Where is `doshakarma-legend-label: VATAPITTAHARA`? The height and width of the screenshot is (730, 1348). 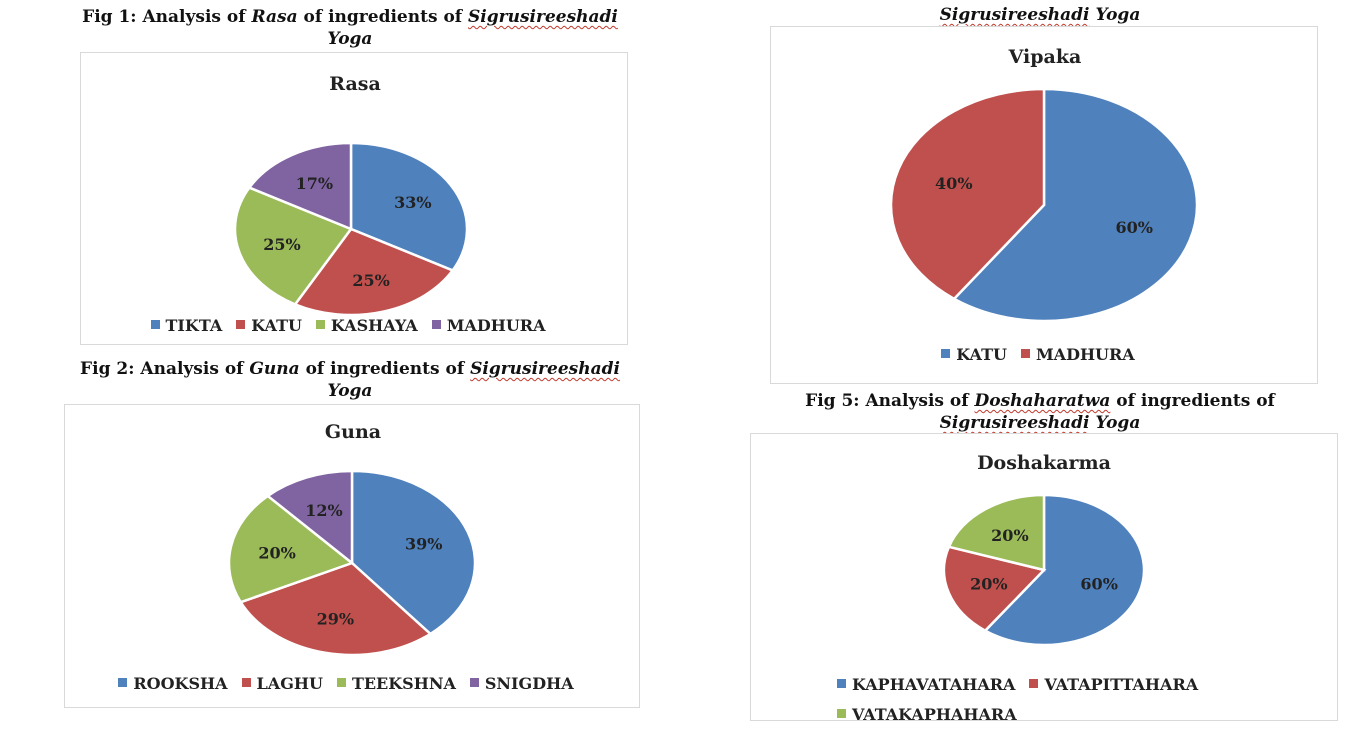
doshakarma-legend-label: VATAPITTAHARA is located at coordinates (1121, 684).